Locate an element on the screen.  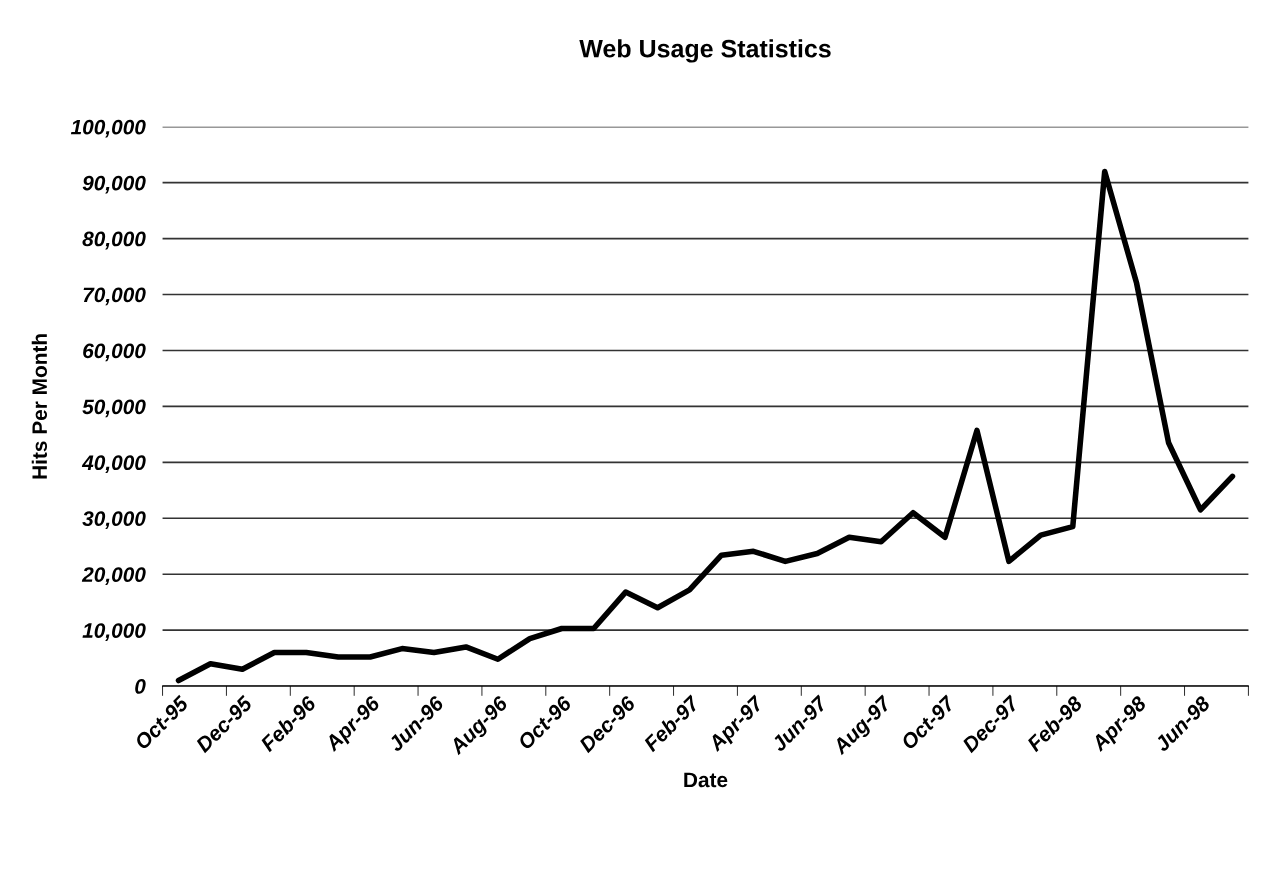
y-tick-label: 50,000 is located at coordinates (114, 408).